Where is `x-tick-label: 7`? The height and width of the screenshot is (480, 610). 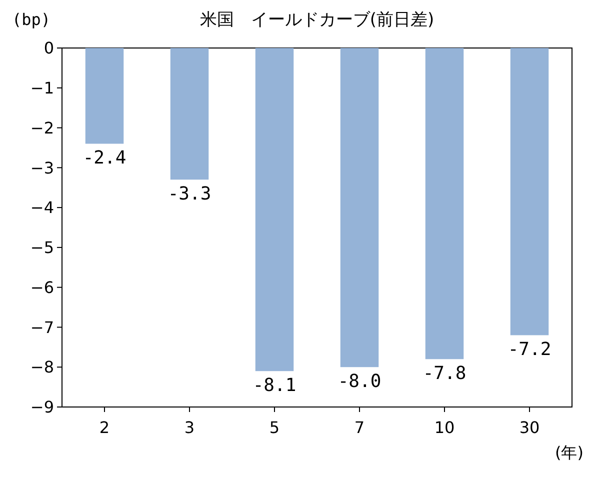 x-tick-label: 7 is located at coordinates (359, 427).